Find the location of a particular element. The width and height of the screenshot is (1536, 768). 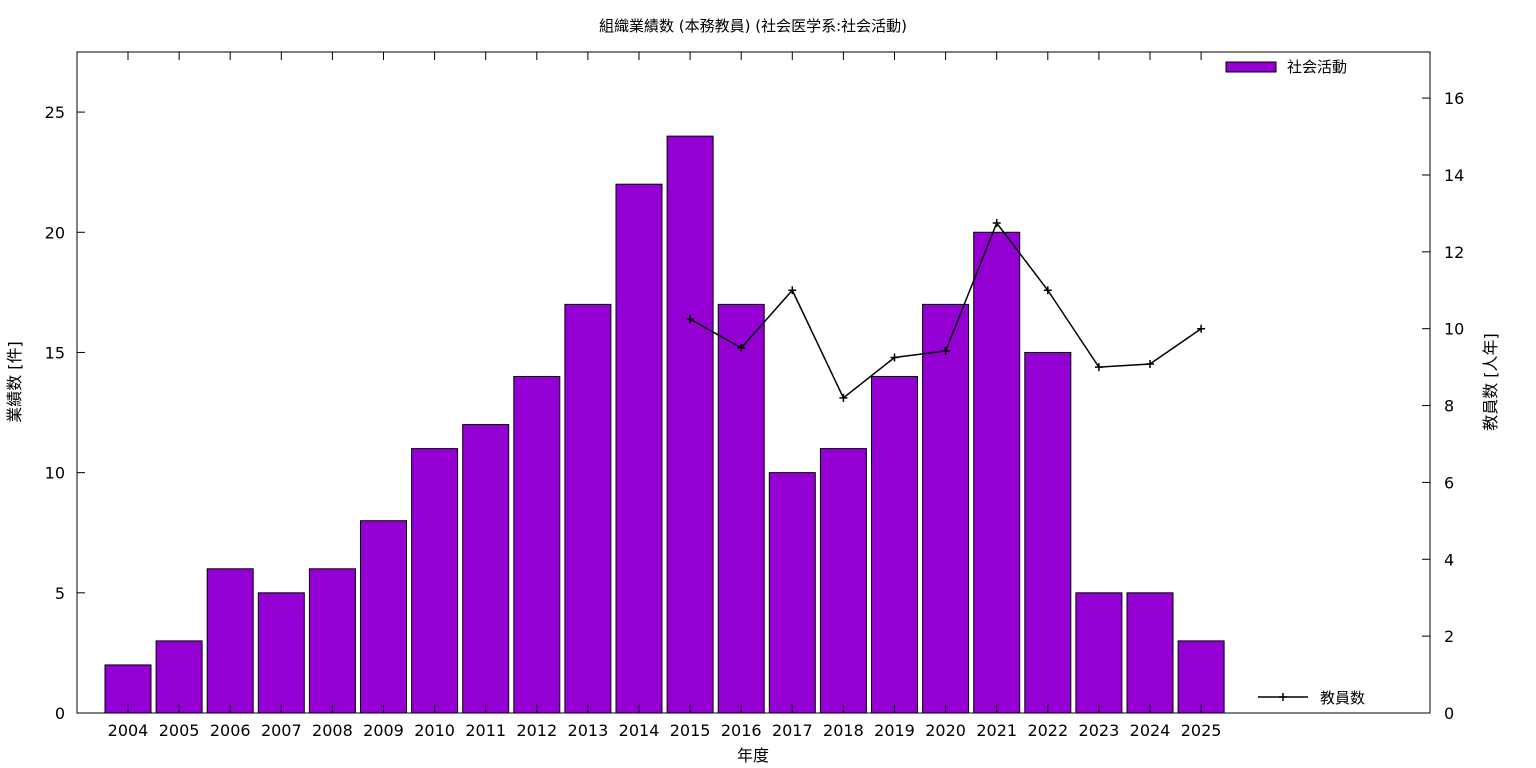

bar-2010 is located at coordinates (435, 581).